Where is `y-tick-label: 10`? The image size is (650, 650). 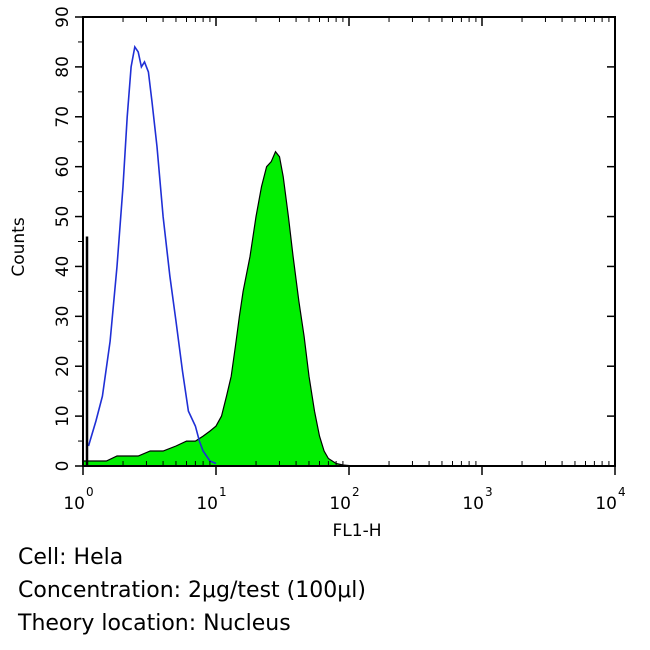
y-tick-label: 10 is located at coordinates (63, 416).